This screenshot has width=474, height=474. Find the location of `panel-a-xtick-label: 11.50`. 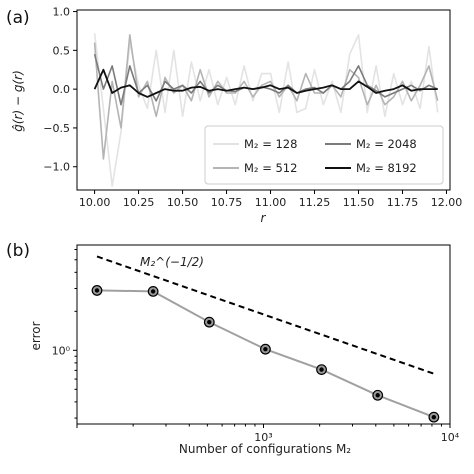

panel-a-xtick-label: 11.50 is located at coordinates (359, 202).